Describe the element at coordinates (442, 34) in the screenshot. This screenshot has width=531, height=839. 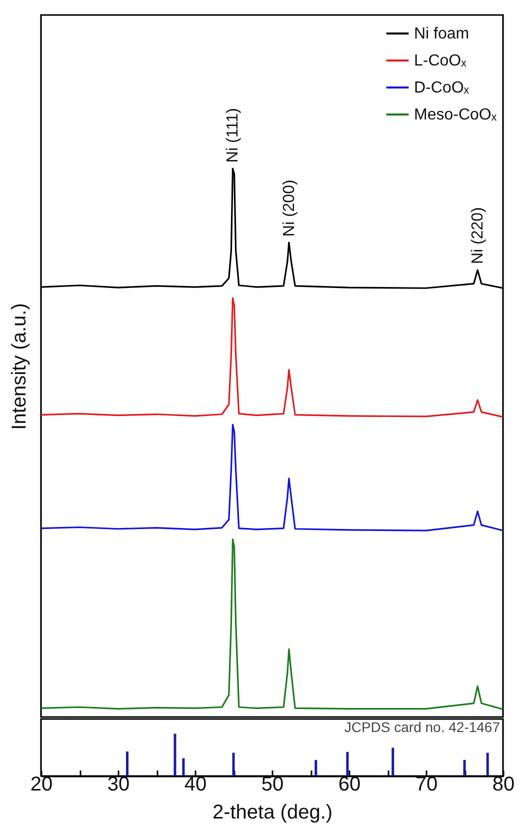
I see `legend-label: Ni foam` at that location.